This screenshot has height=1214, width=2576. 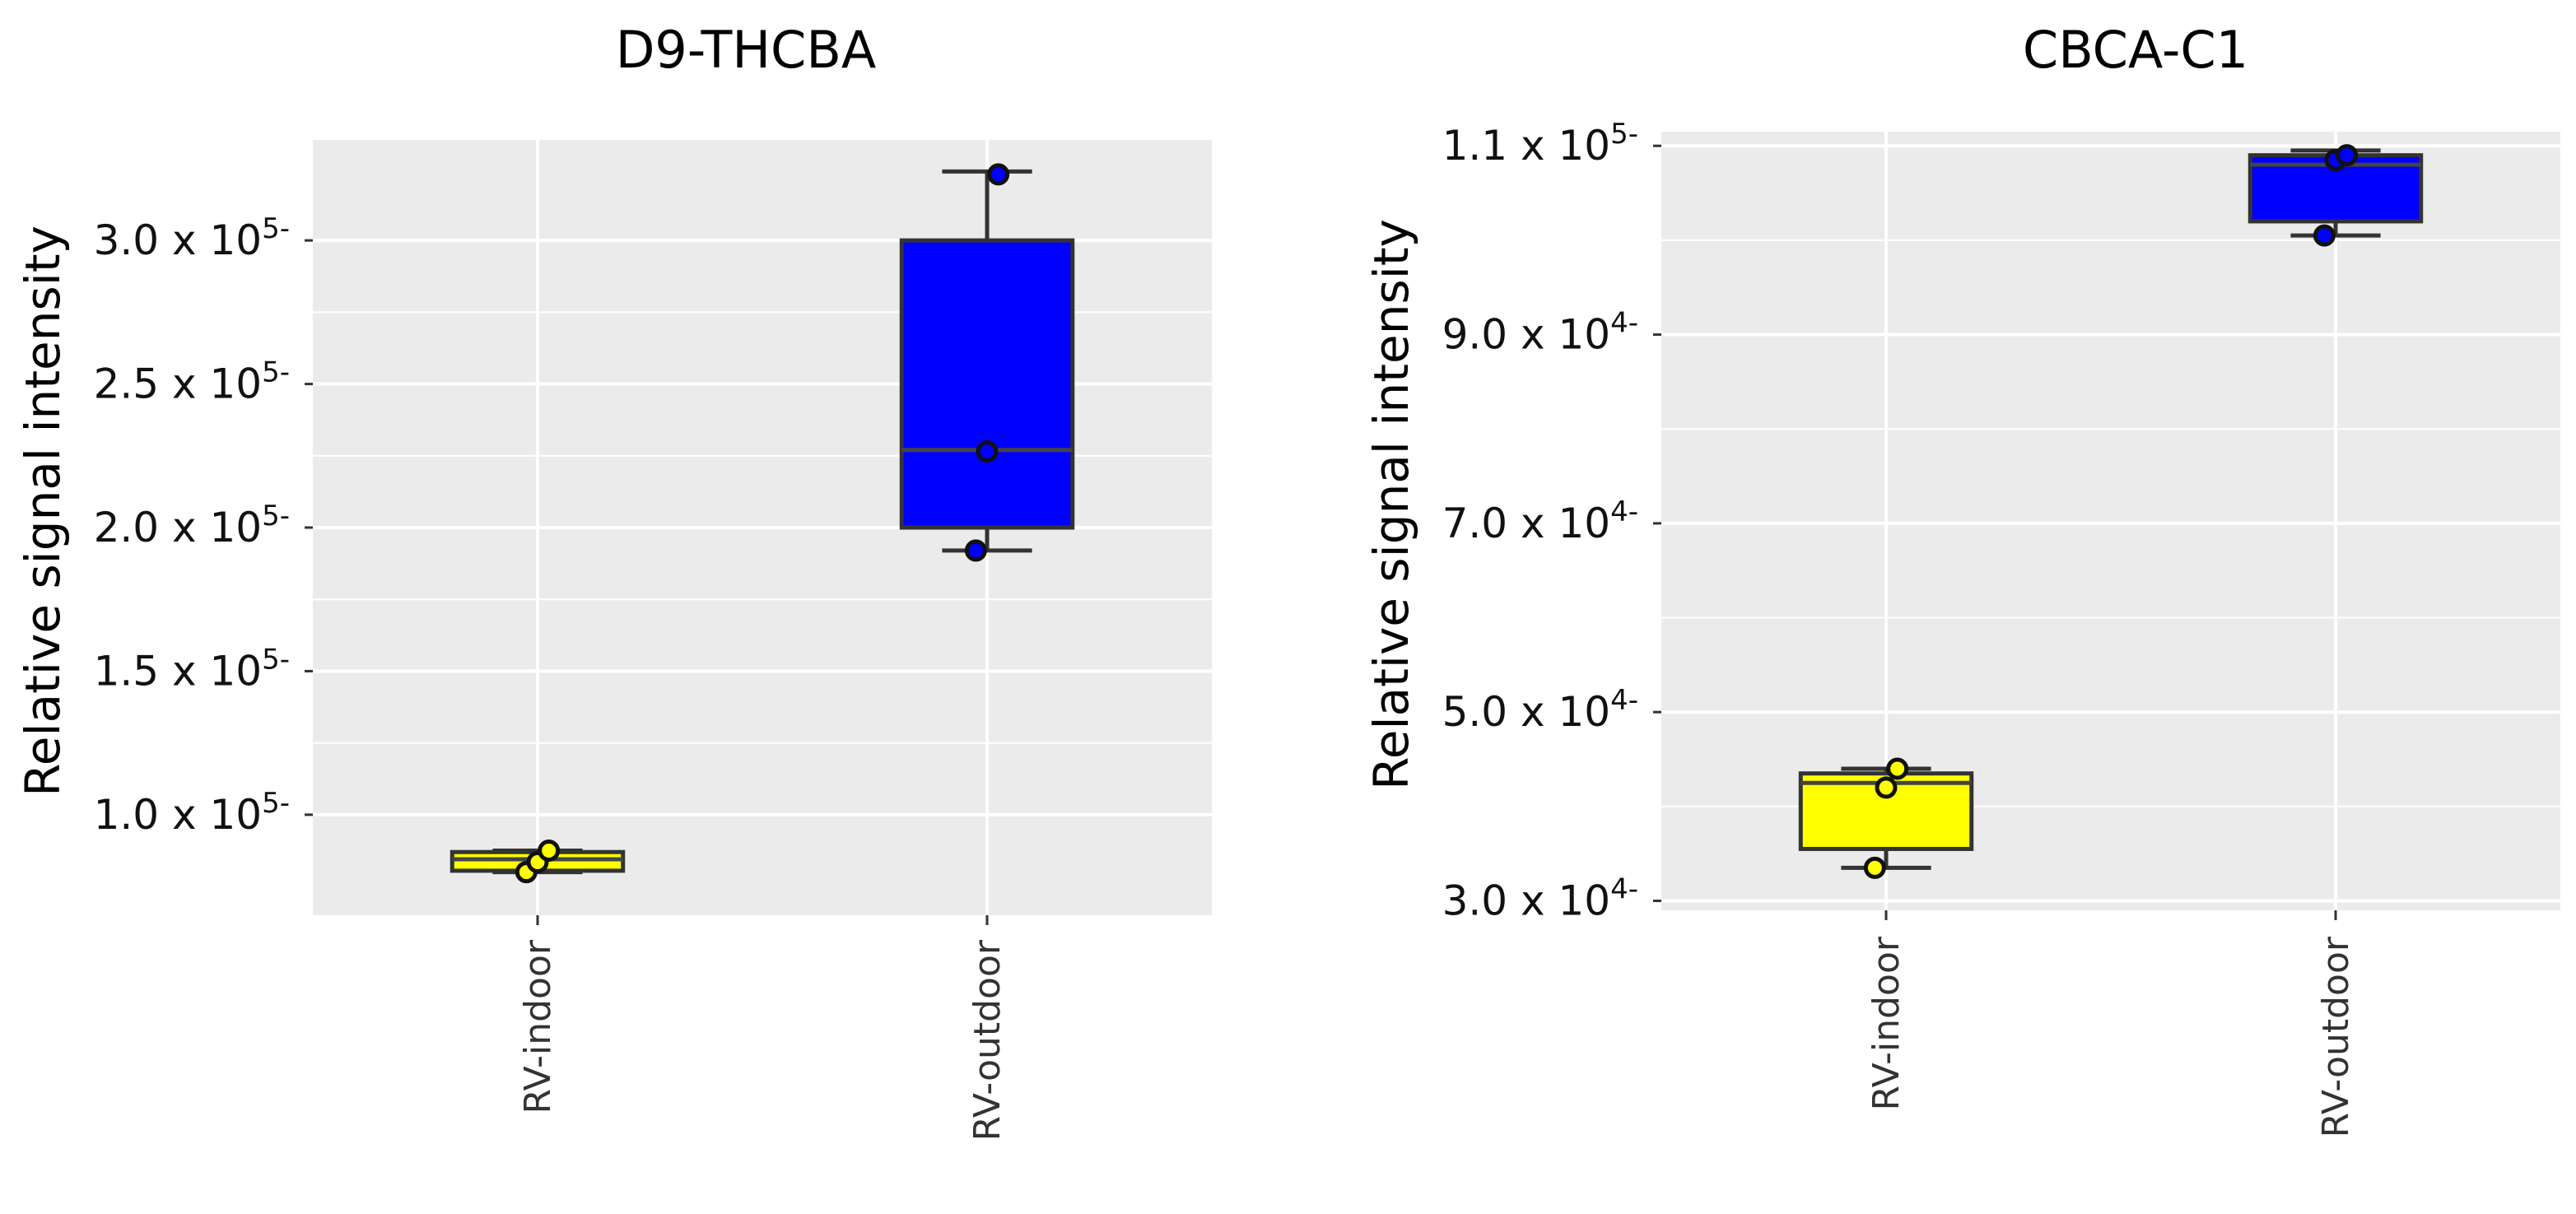 I want to click on y-tick-label: 1.5 x 105-, so click(x=192, y=669).